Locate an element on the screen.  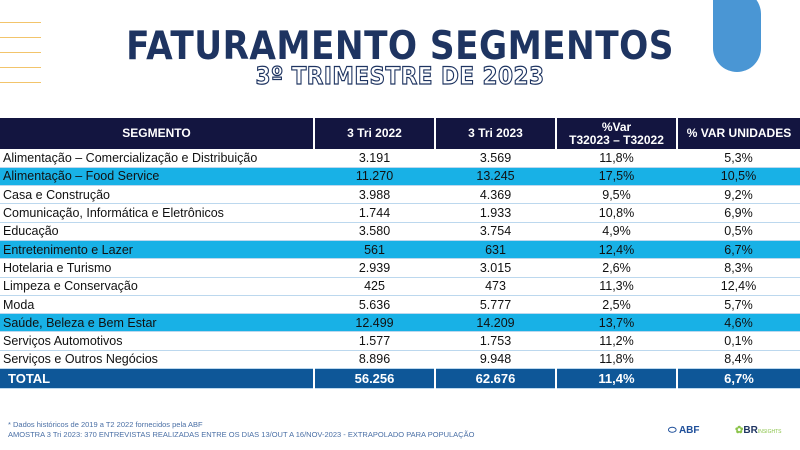
var-cell: 11,2% is located at coordinates (616, 341).